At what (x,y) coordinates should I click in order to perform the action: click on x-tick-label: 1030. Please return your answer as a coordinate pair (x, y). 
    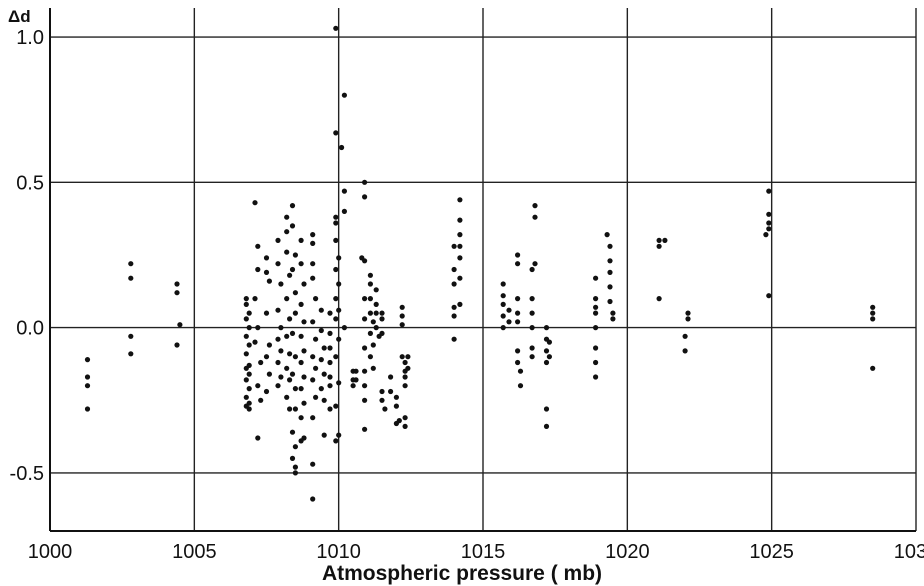
    Looking at the image, I should click on (909, 552).